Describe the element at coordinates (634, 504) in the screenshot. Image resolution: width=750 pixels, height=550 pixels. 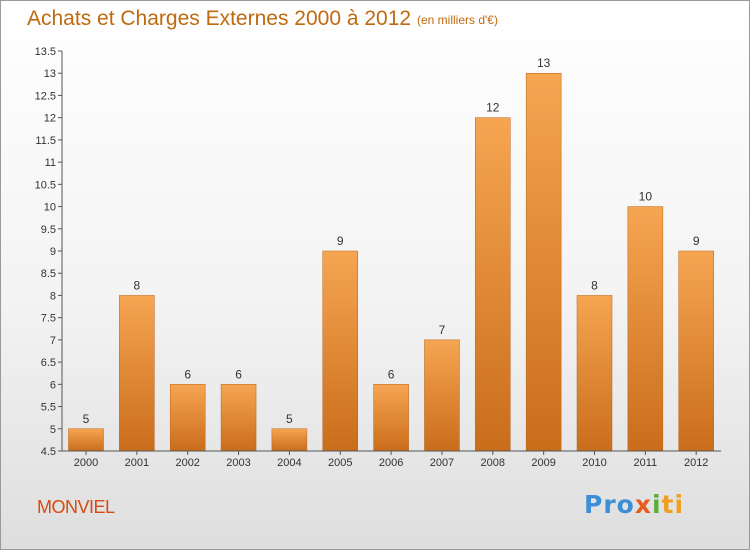
I see `proxiti-logo: Proxiti` at that location.